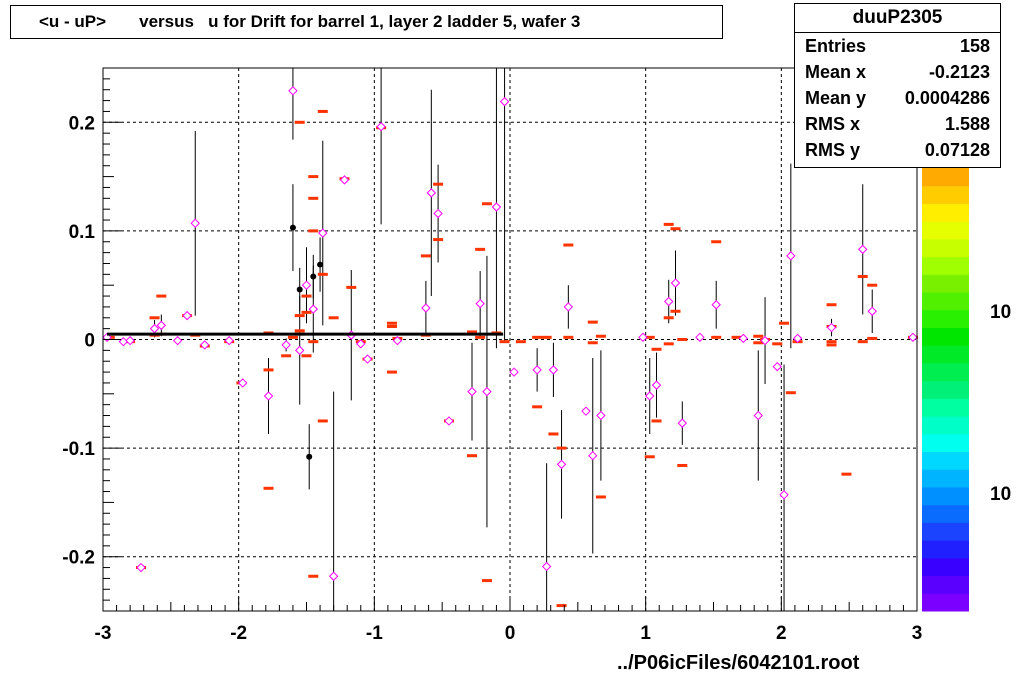 The height and width of the screenshot is (680, 1020). Describe the element at coordinates (313, 276) in the screenshot. I see `profile-point` at that location.